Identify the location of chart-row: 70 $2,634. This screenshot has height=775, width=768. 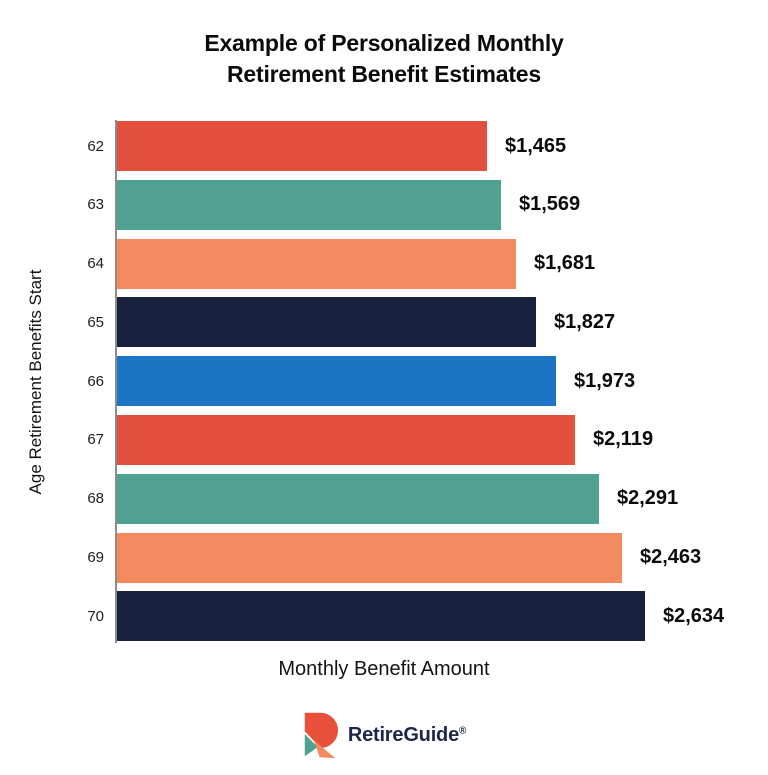
(411, 616).